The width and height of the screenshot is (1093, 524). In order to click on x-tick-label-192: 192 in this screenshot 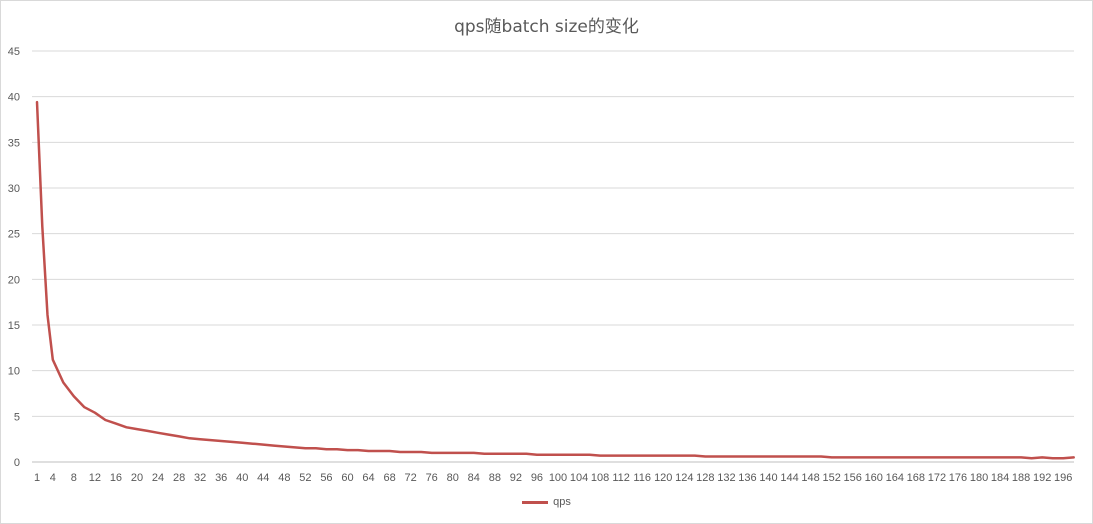, I will do `click(1042, 478)`.